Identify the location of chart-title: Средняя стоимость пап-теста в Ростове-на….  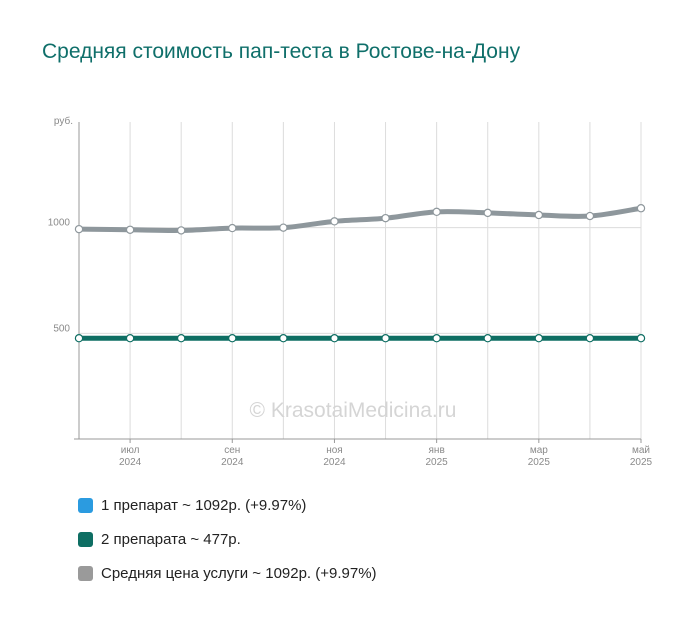
(281, 51).